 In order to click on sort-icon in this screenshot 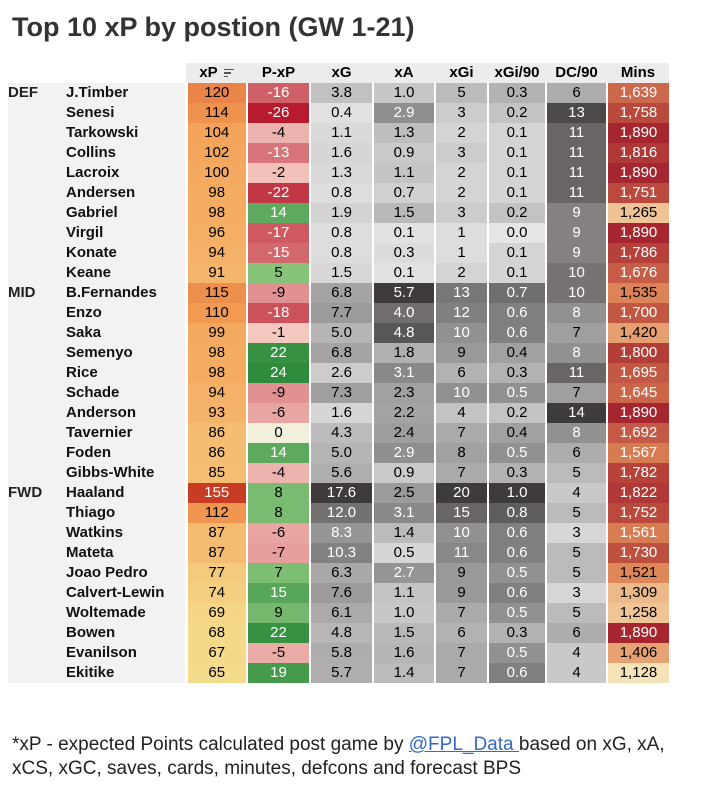, I will do `click(228, 73)`.